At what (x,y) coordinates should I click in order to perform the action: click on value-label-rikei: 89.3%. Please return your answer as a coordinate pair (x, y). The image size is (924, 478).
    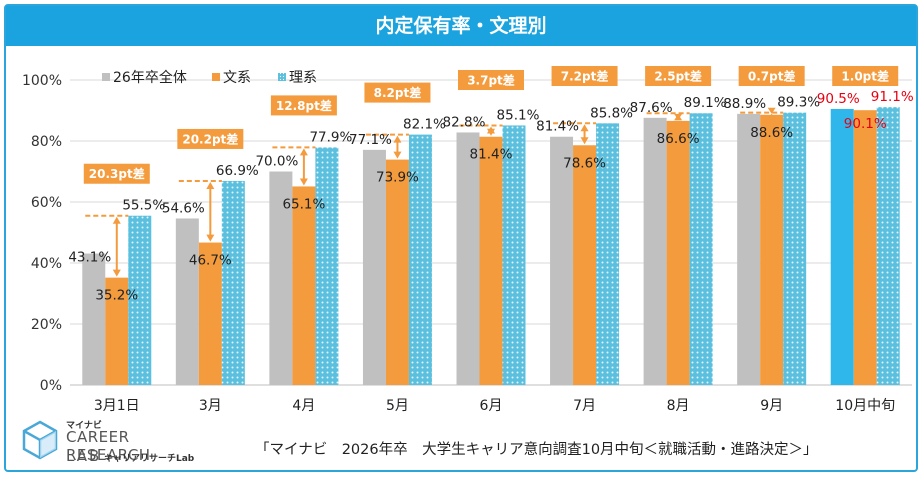
    Looking at the image, I should click on (798, 103).